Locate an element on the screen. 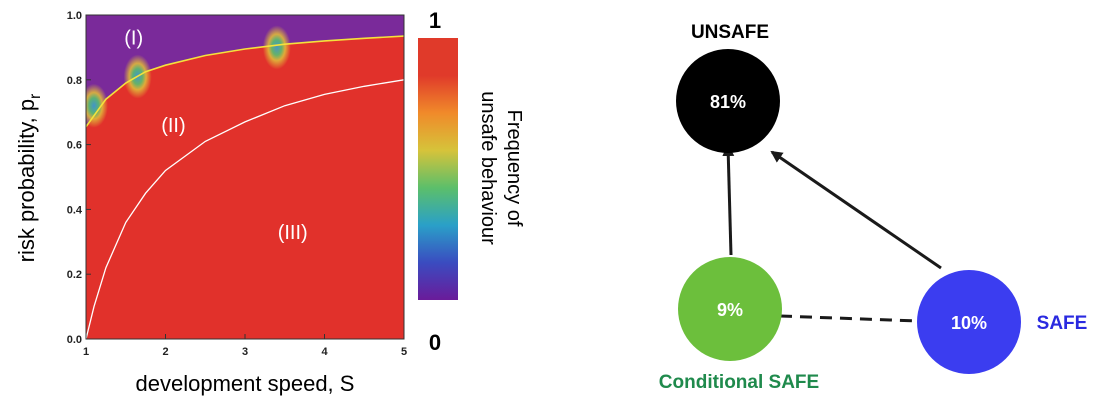  y-tick-label: 0.4 is located at coordinates (75, 210).